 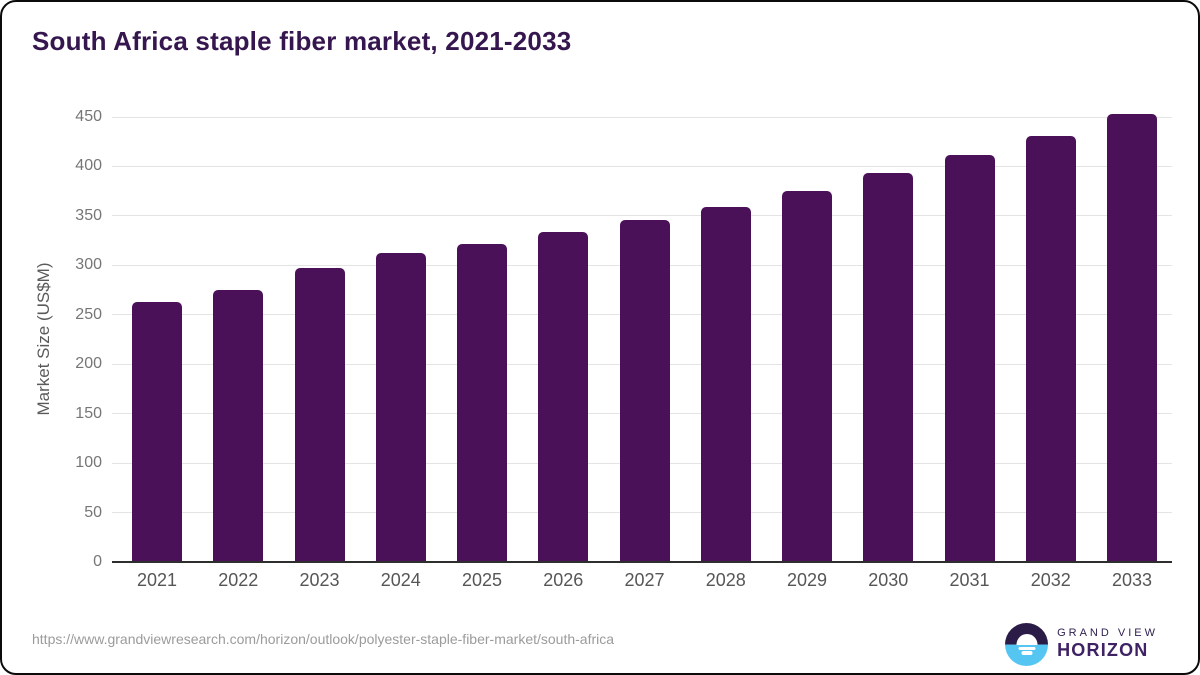 What do you see at coordinates (1103, 650) in the screenshot?
I see `logo-text-horizon: HORIZON` at bounding box center [1103, 650].